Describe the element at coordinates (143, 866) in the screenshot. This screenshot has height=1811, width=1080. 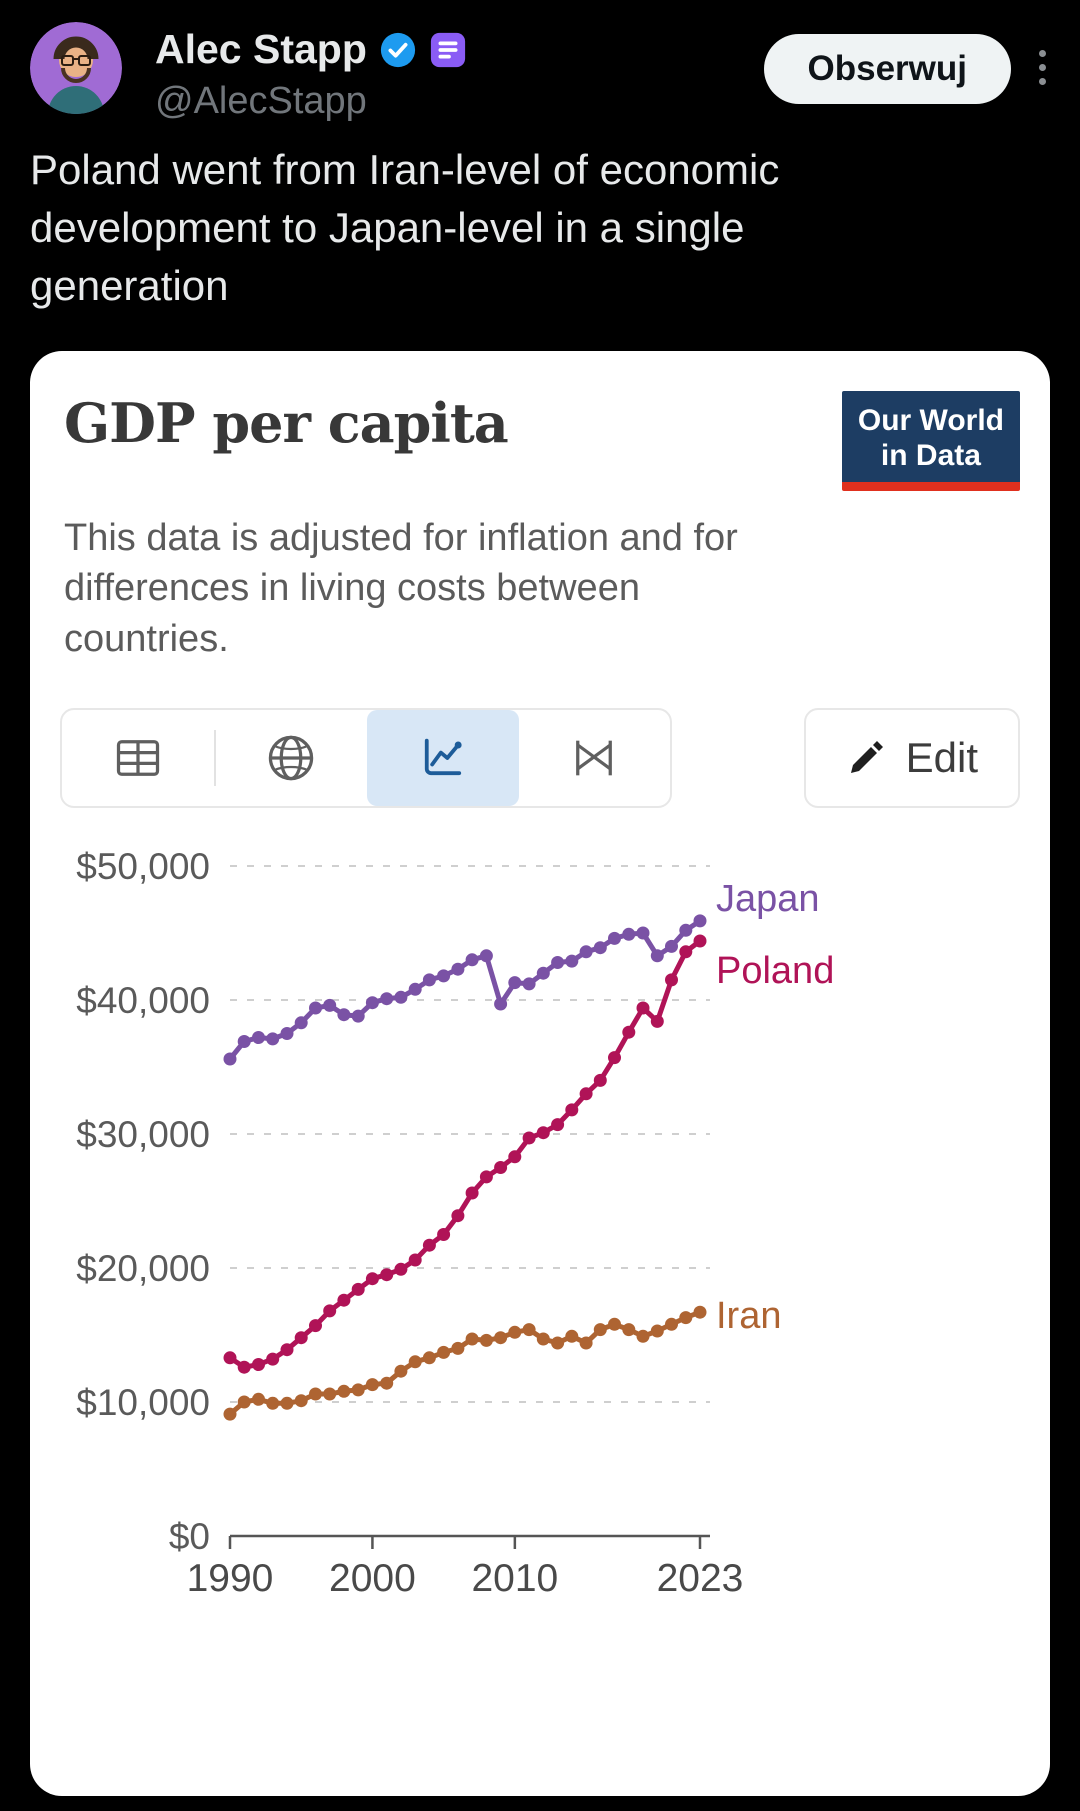
I see `svg-text: $50,000` at that location.